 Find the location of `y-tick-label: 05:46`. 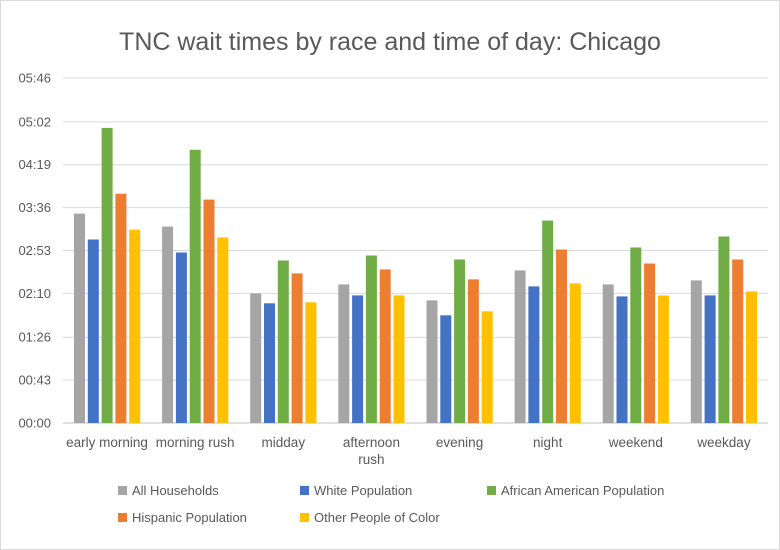

y-tick-label: 05:46 is located at coordinates (34, 78).